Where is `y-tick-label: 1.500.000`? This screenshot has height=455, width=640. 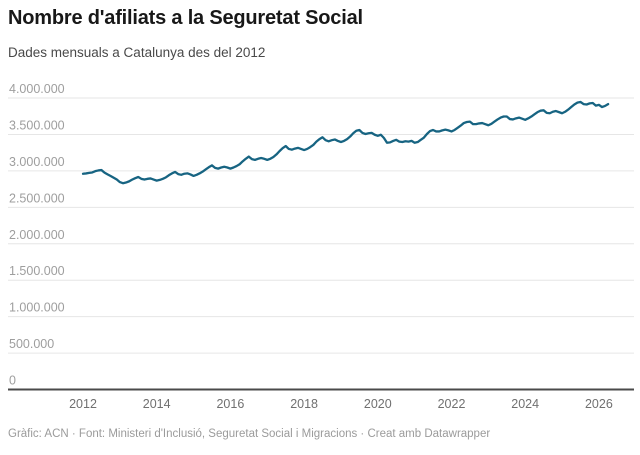 y-tick-label: 1.500.000 is located at coordinates (37, 271).